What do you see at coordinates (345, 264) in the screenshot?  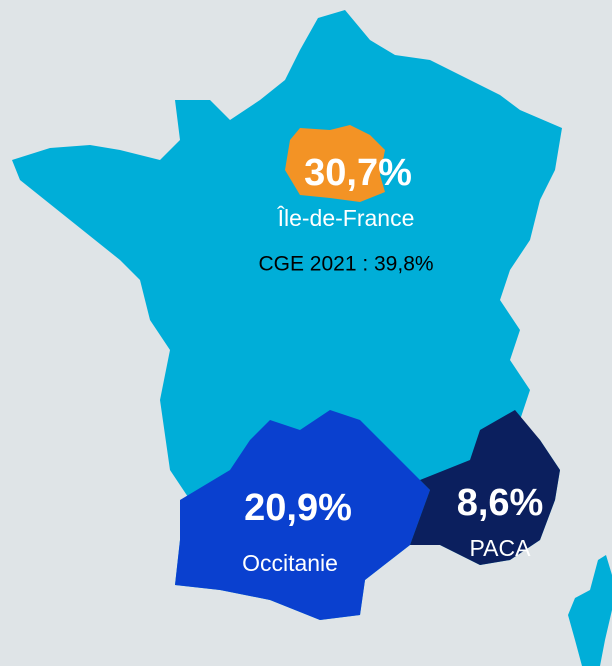 I see `region-note: CGE 2021 : 39,8%` at bounding box center [345, 264].